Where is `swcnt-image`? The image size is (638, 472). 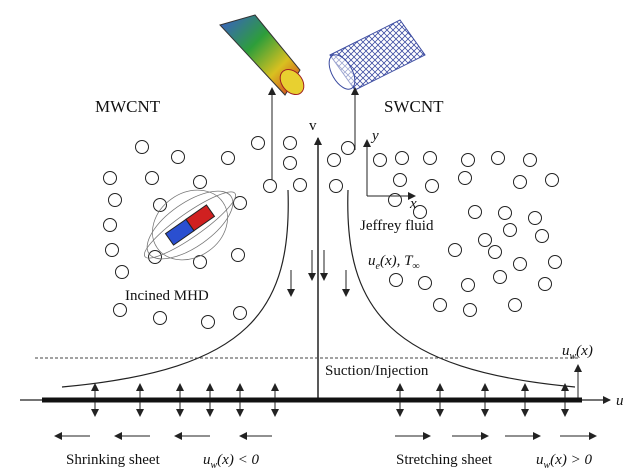 swcnt-image is located at coordinates (377, 55).